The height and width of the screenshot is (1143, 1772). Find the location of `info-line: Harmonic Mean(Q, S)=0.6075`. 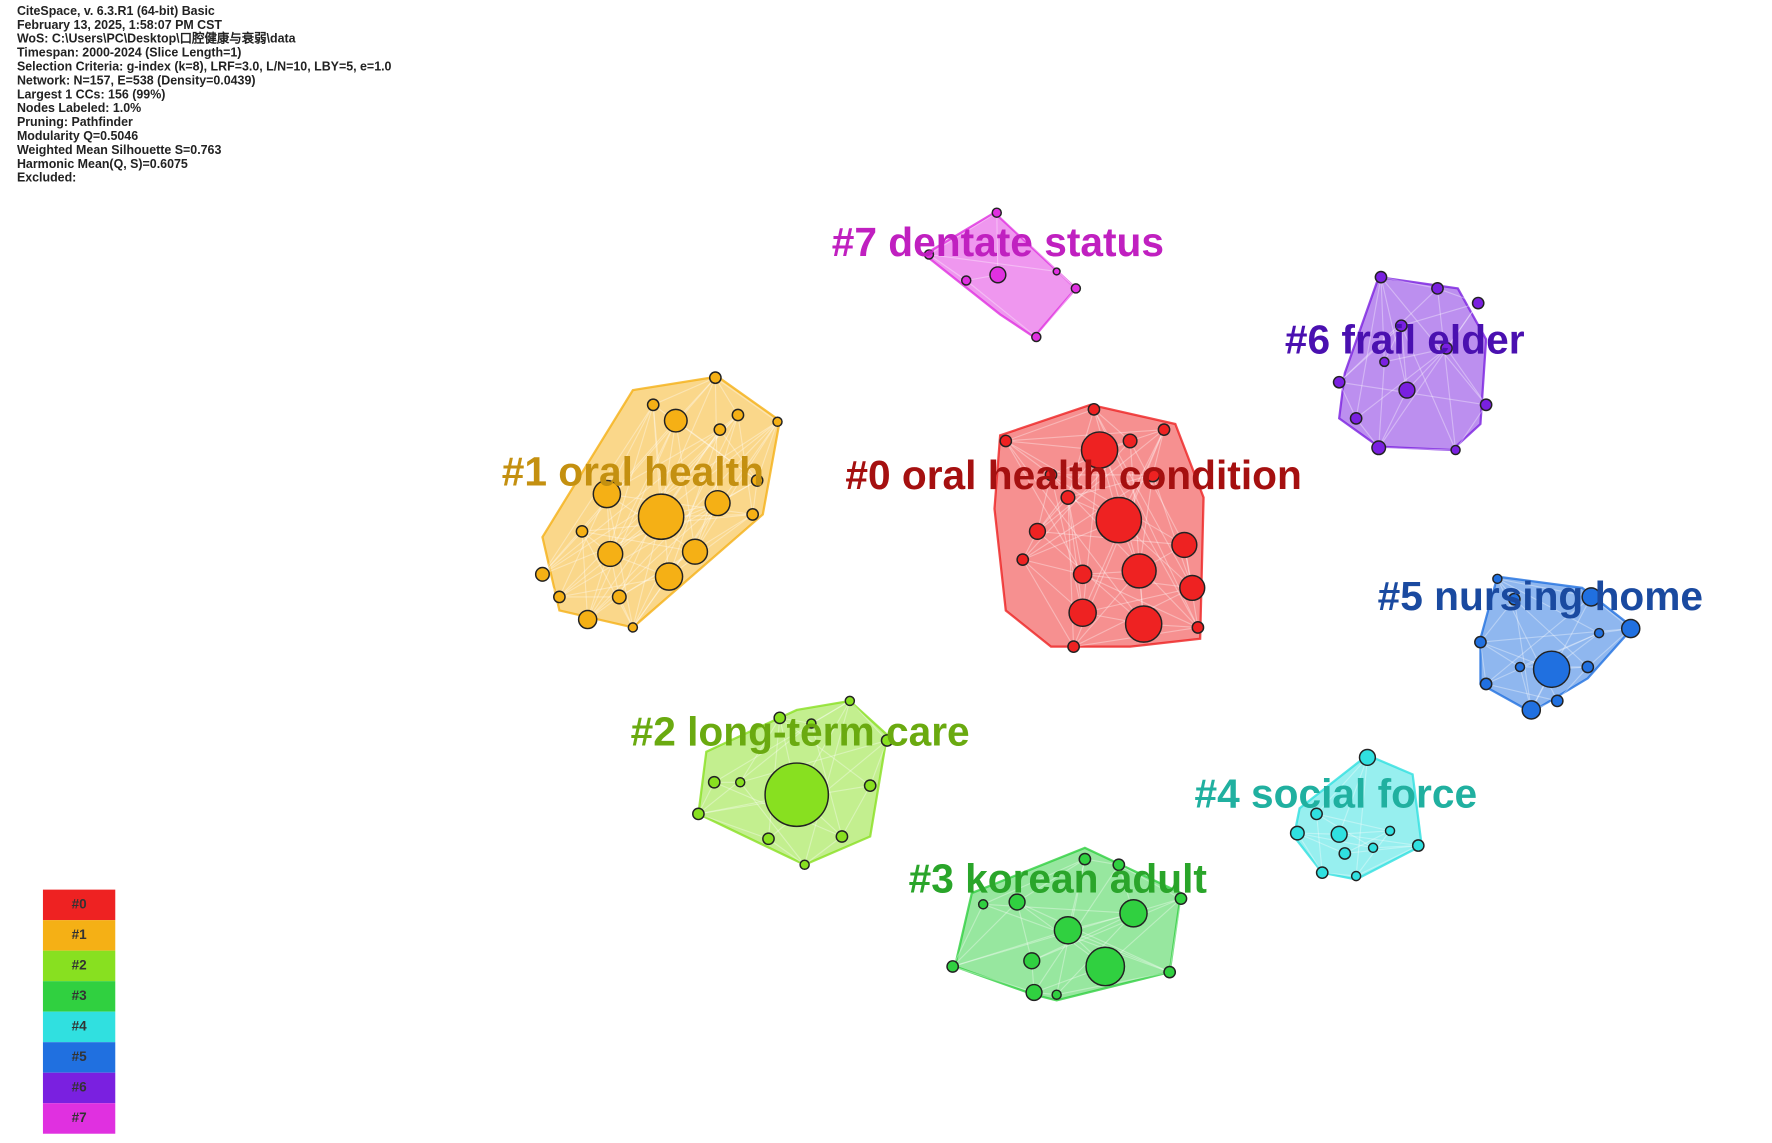

info-line: Harmonic Mean(Q, S)=0.6075 is located at coordinates (102, 164).